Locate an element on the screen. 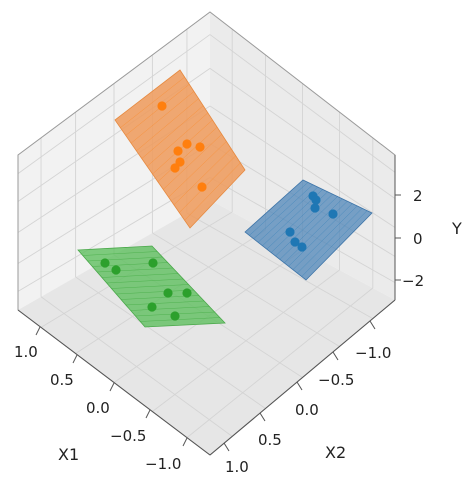  x2-axis: −1.0 −0.5 0.0 0.5 1.0 X2 is located at coordinates (302, 387).